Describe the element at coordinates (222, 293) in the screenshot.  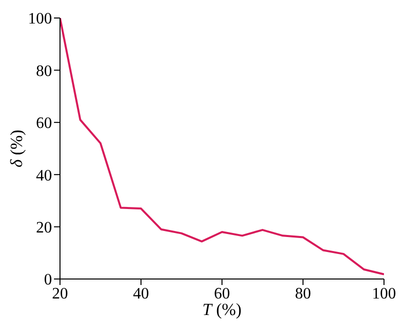
I see `x-tick-label: 60` at that location.